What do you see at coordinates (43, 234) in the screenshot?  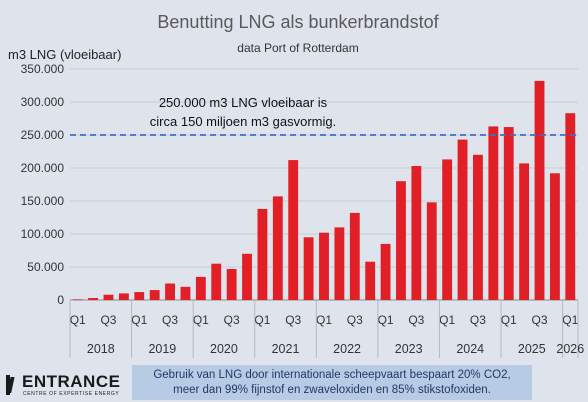 I see `y-tick-label: 100.000` at bounding box center [43, 234].